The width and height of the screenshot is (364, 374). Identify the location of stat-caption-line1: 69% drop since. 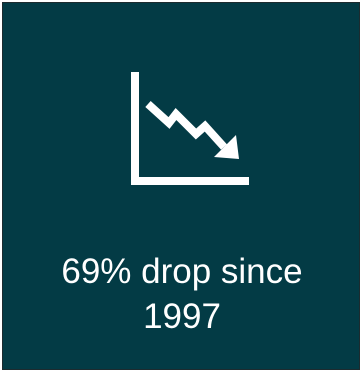
(182, 271).